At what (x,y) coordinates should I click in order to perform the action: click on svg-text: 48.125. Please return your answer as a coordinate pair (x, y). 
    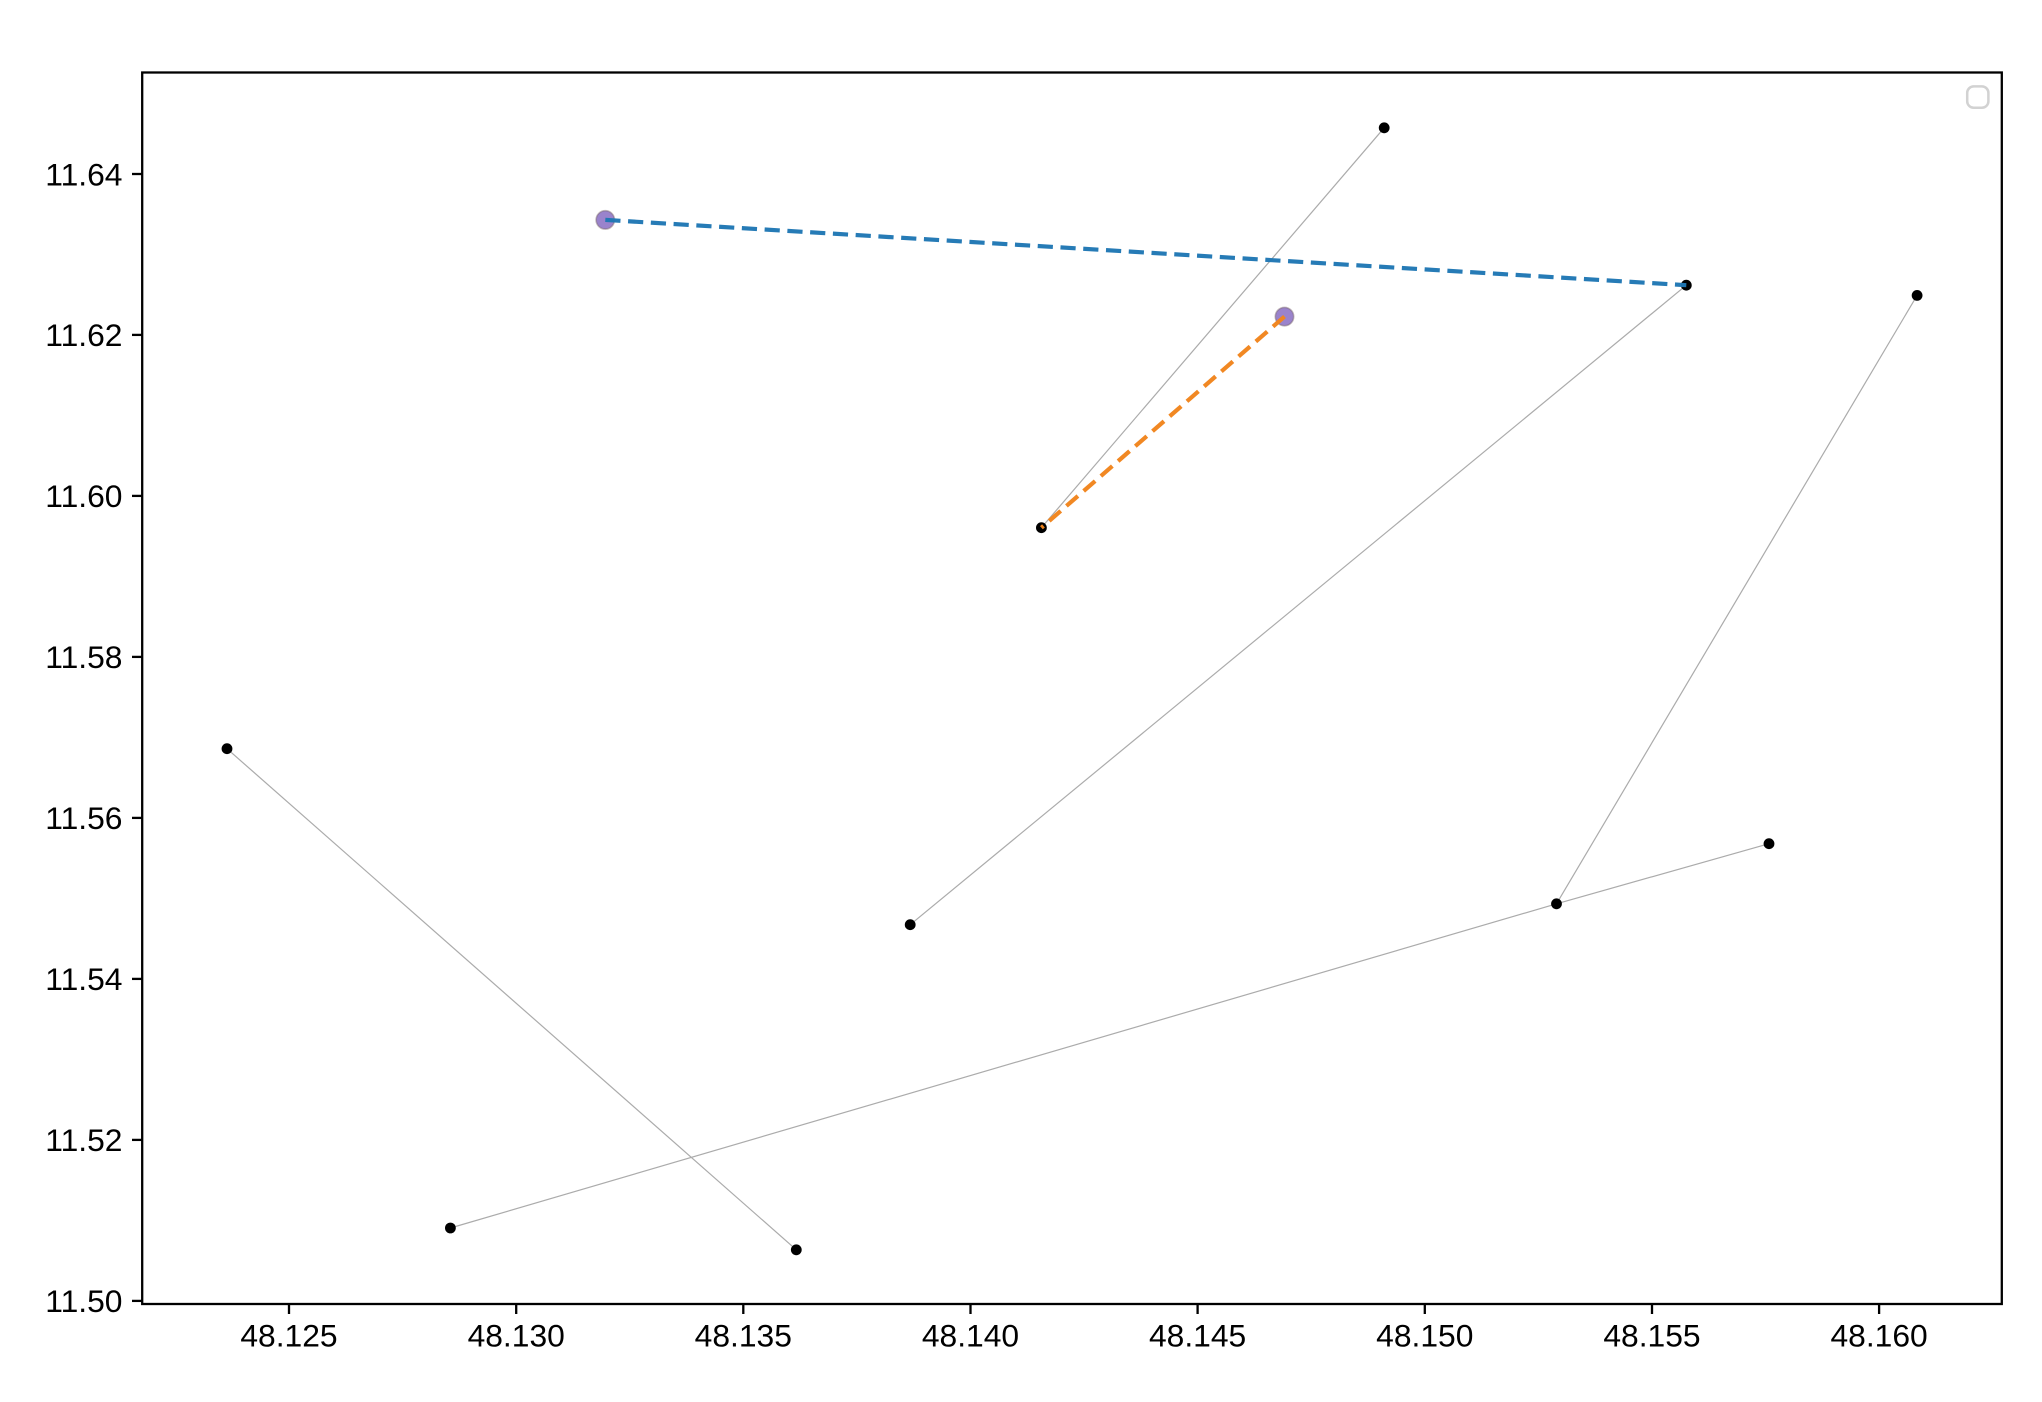
    Looking at the image, I should click on (288, 1335).